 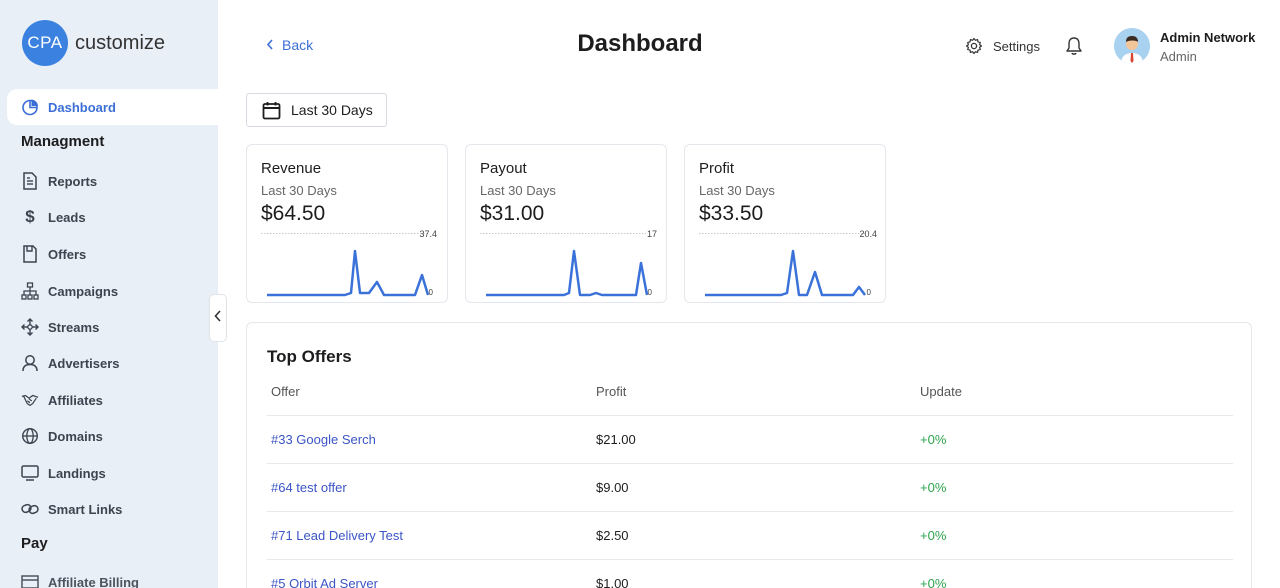 I want to click on sidebar-item-smart-links: Smart Links, so click(x=71, y=509).